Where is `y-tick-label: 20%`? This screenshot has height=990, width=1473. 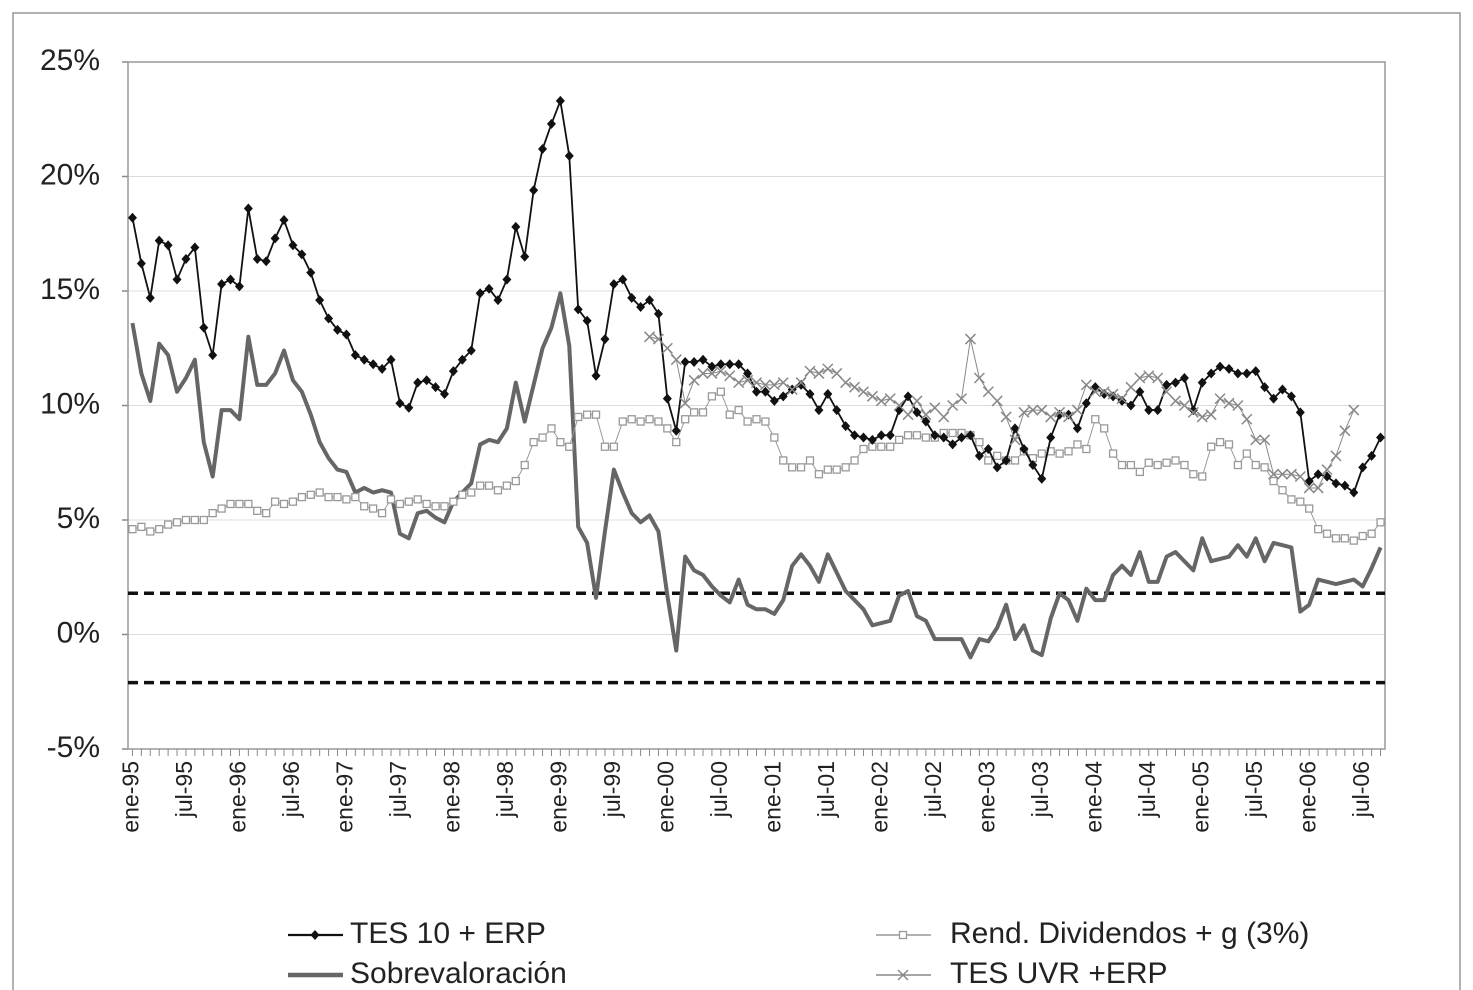
y-tick-label: 20% is located at coordinates (70, 174).